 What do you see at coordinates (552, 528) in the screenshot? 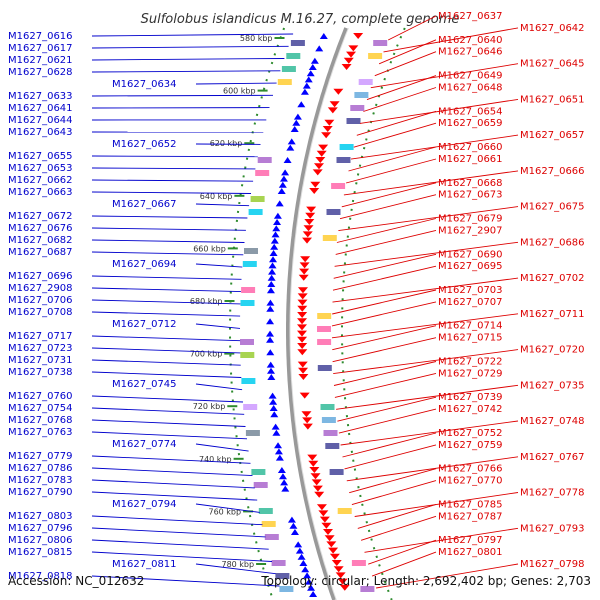
I see `right-gene-label: M1627_0793` at bounding box center [552, 528].